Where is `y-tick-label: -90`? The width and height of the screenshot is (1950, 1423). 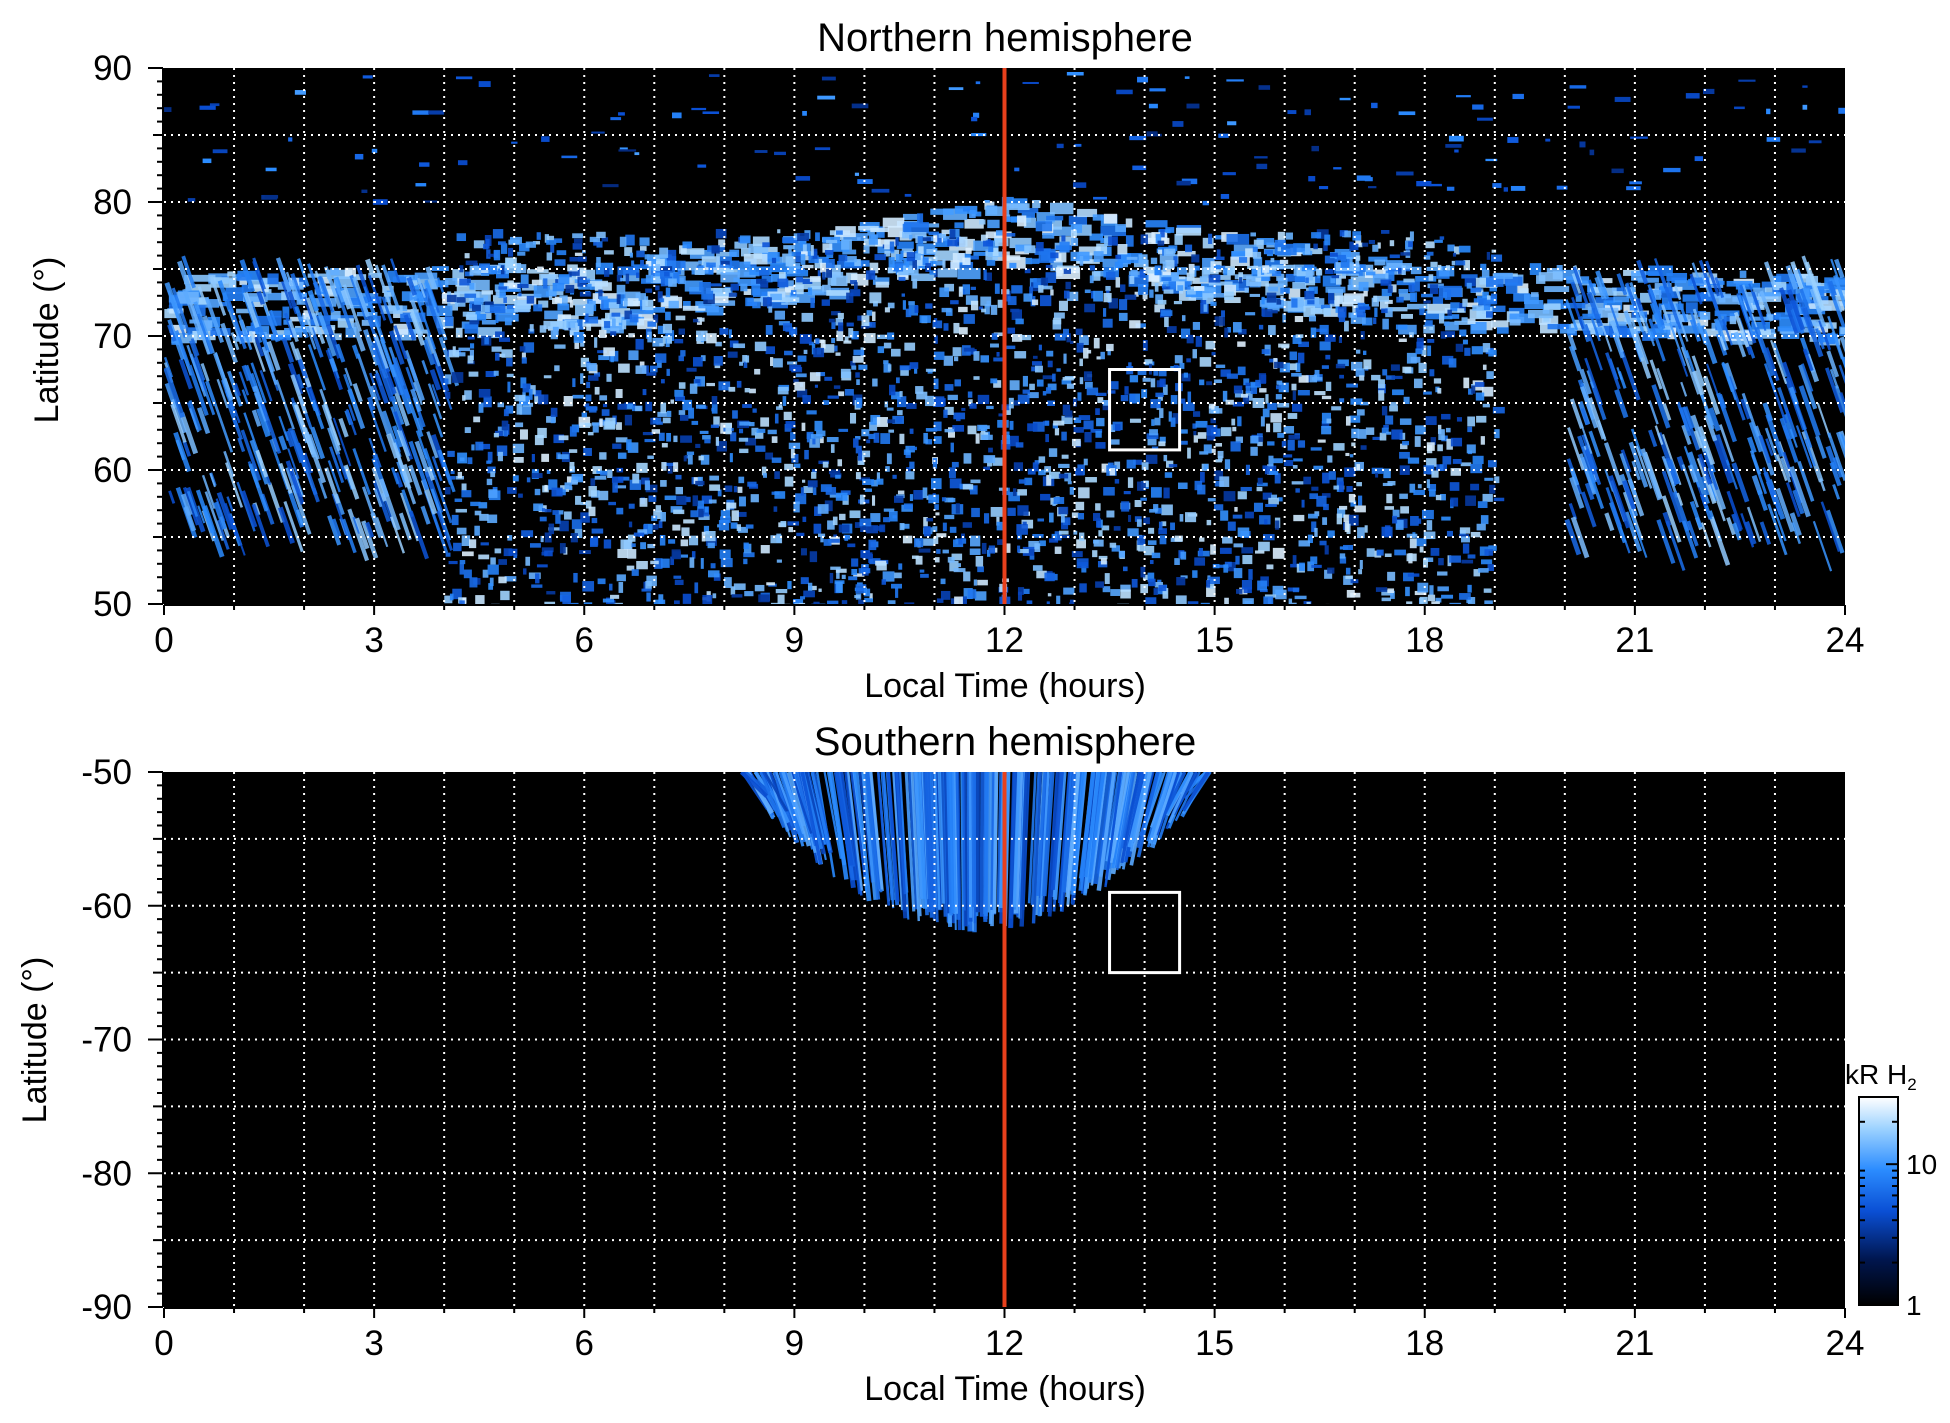
y-tick-label: -90 is located at coordinates (106, 1307).